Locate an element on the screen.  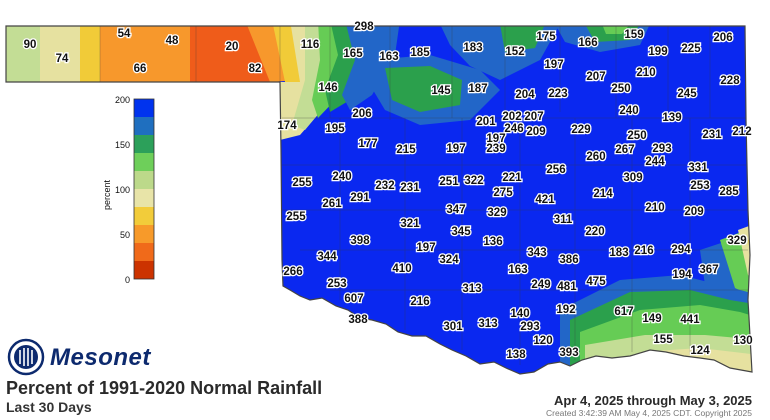
zone-r25 is located at coordinates (145, 58).